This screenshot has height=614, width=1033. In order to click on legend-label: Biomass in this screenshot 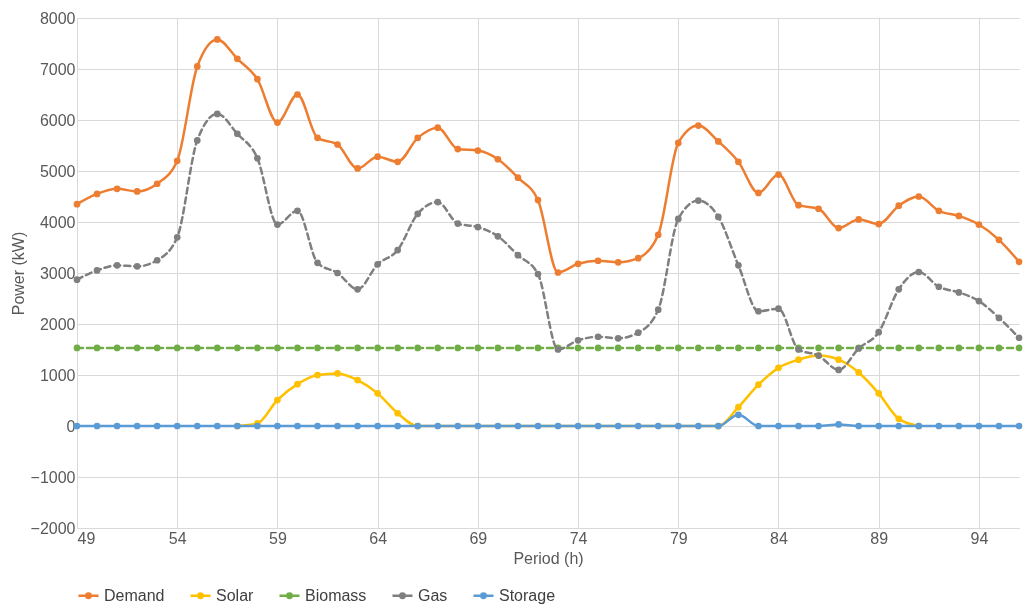, I will do `click(336, 595)`.